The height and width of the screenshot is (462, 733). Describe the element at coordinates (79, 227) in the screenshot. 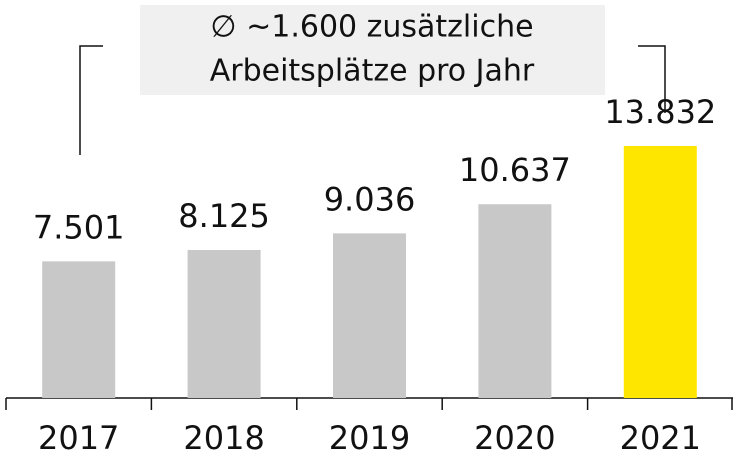

I see `value-label: 7.501` at that location.